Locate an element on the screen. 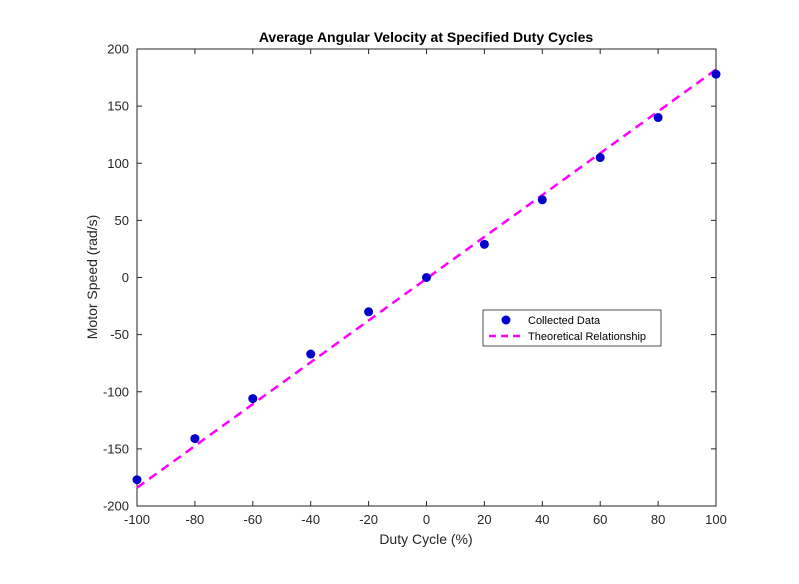  y-tick-label: 0 is located at coordinates (125, 277).